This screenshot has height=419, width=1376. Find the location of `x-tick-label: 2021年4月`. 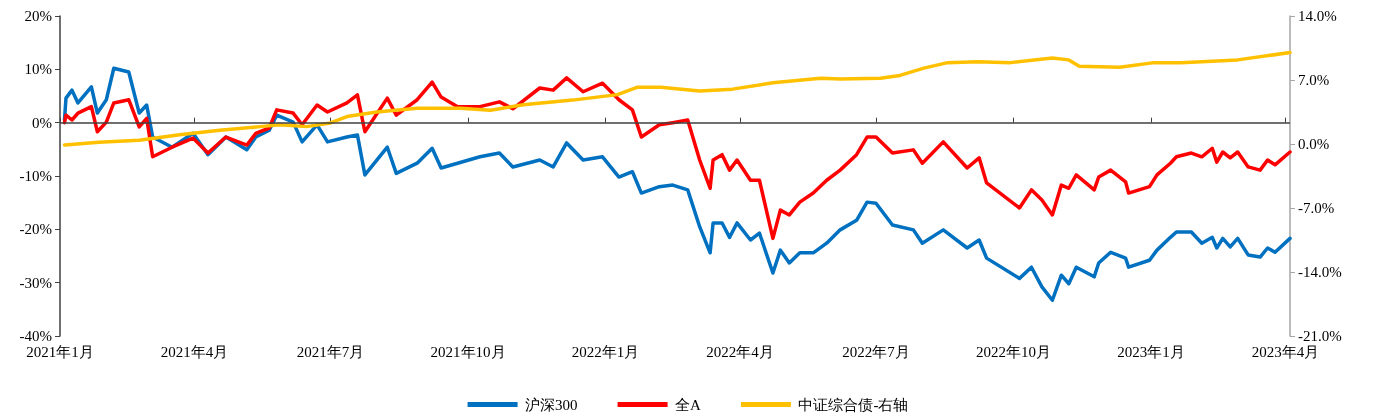

x-tick-label: 2021年4月 is located at coordinates (194, 351).